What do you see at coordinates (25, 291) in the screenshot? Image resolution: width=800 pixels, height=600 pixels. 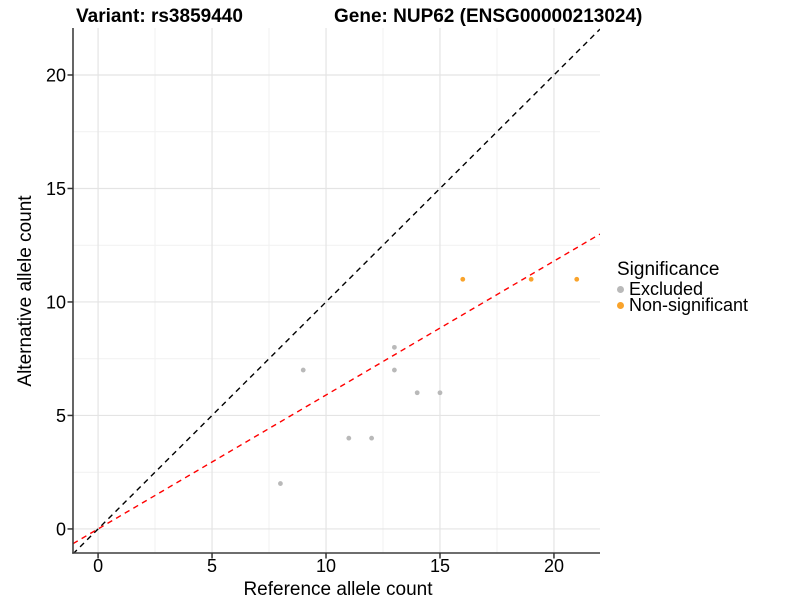 I see `y-axis-title: Alternative allele count` at bounding box center [25, 291].